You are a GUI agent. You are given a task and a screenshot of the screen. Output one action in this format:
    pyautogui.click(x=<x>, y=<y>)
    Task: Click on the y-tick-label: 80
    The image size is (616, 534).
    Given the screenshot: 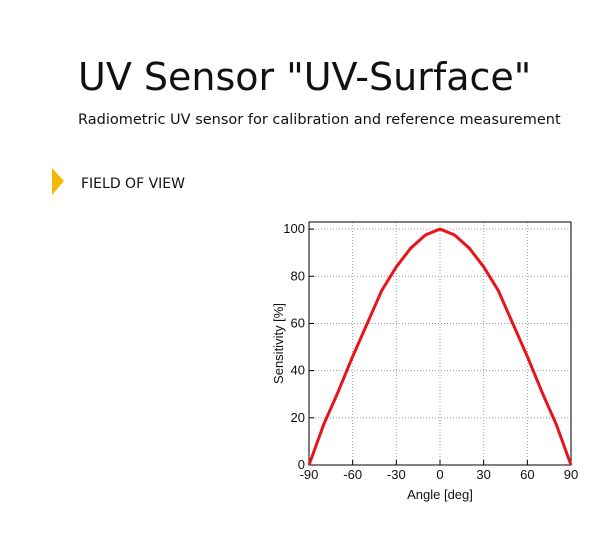 What is the action you would take?
    pyautogui.click(x=298, y=275)
    